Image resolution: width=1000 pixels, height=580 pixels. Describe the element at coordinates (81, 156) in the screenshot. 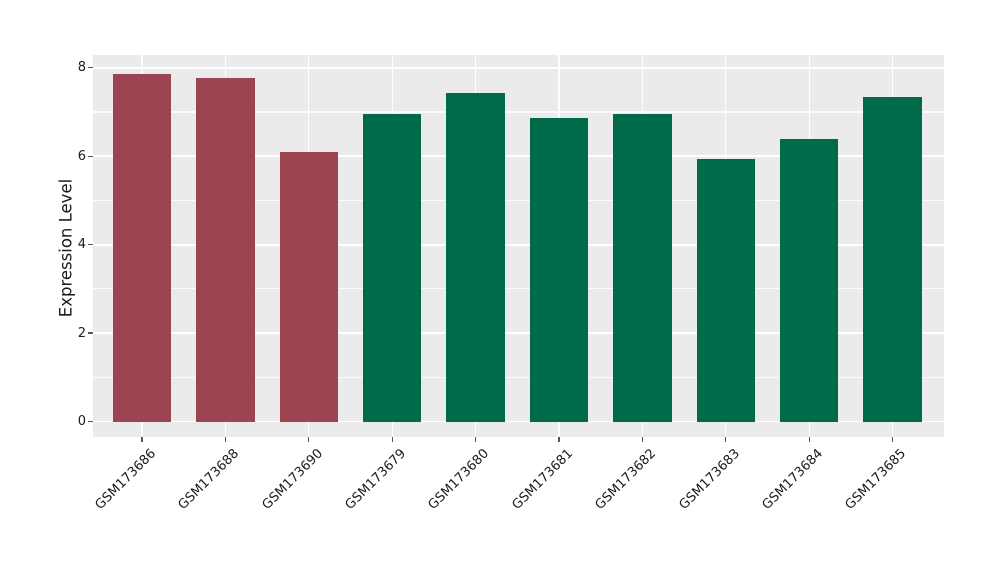

I see `y-tick-label-6: 6` at that location.